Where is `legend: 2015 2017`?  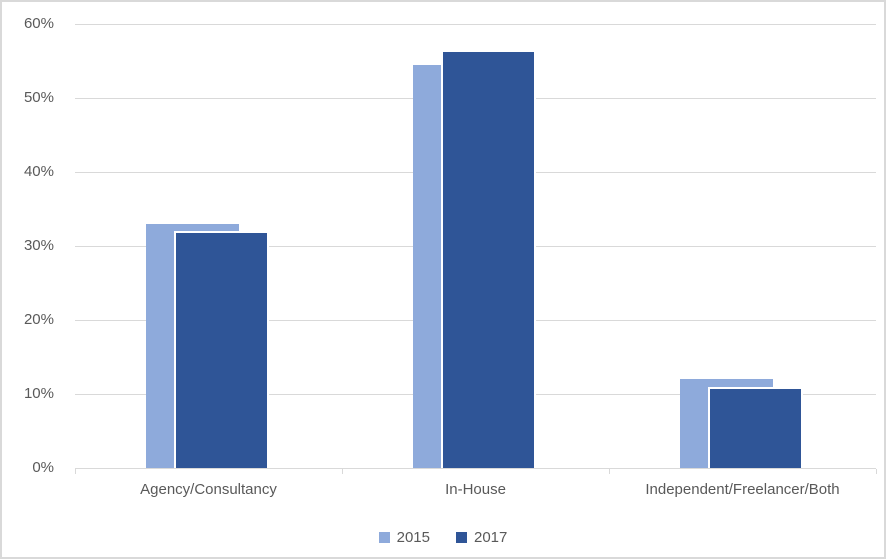 legend: 2015 2017 is located at coordinates (443, 537).